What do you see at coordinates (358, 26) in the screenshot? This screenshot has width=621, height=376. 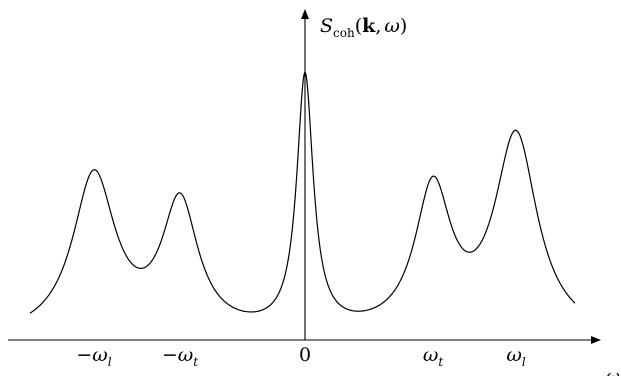 I see `y-label-open-paren: (` at bounding box center [358, 26].